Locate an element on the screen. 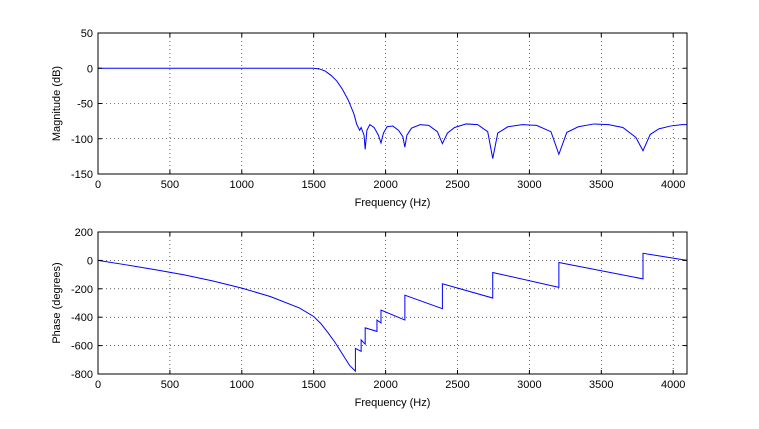 This screenshot has height=429, width=759. magnitude-x-tick-label: 3000 is located at coordinates (529, 185).